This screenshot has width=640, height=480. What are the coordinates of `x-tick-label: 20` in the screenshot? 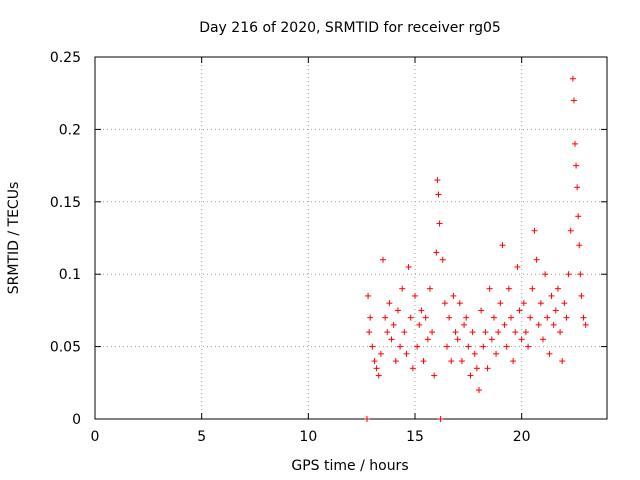 It's located at (522, 437).